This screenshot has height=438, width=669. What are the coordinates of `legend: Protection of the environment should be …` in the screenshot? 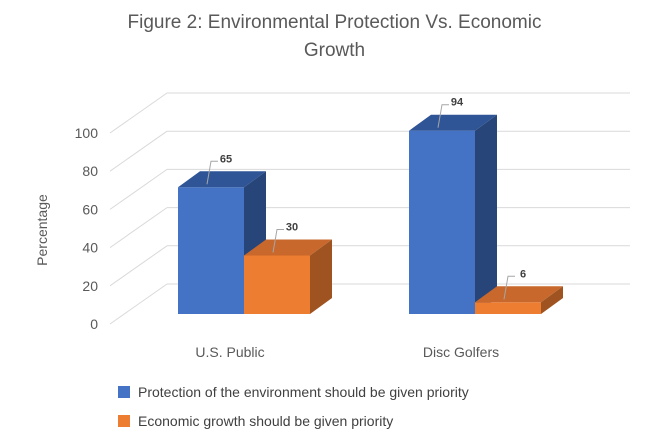 It's located at (293, 410).